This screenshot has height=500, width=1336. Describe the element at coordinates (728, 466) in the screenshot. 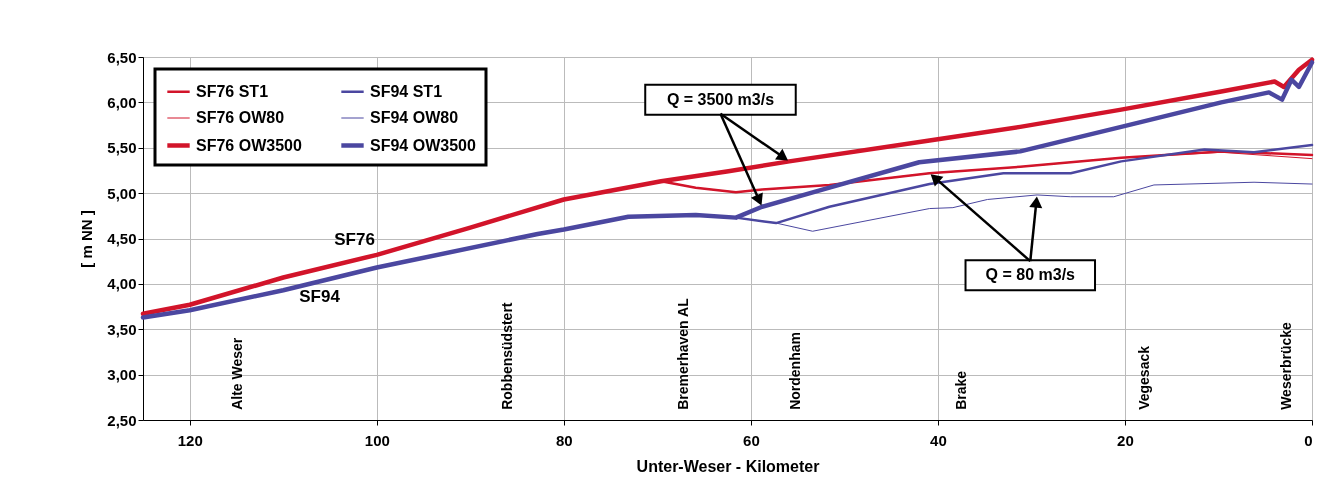

I see `x-axis-title: Unter-Weser - Kilometer` at that location.